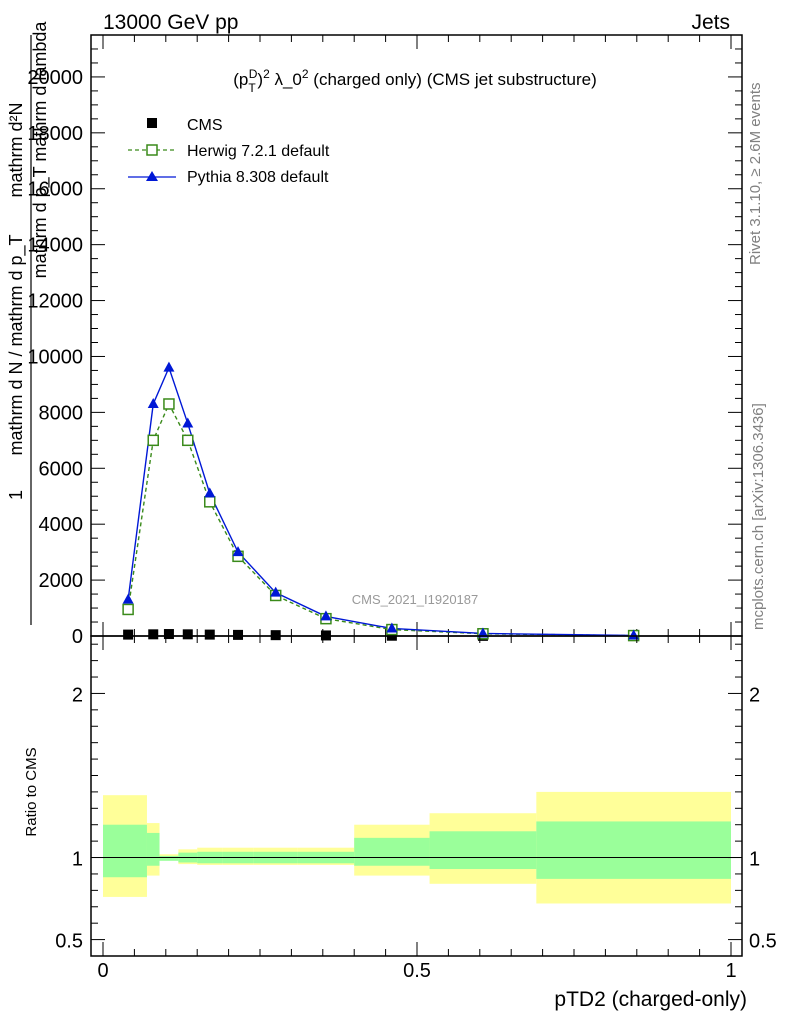 The image size is (786, 1024). Describe the element at coordinates (61, 413) in the screenshot. I see `main-ytick-label: 8000` at that location.